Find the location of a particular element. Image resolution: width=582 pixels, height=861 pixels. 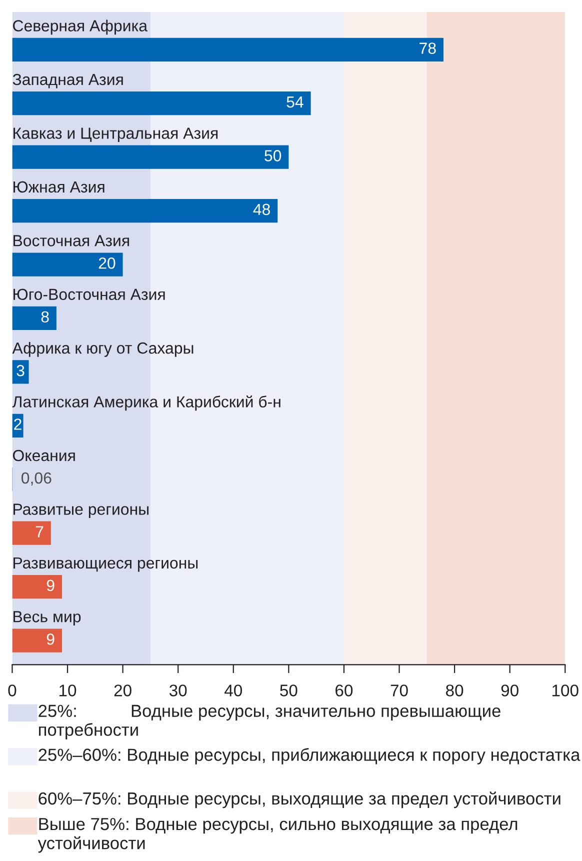

x-tick-label: 90 is located at coordinates (509, 690).